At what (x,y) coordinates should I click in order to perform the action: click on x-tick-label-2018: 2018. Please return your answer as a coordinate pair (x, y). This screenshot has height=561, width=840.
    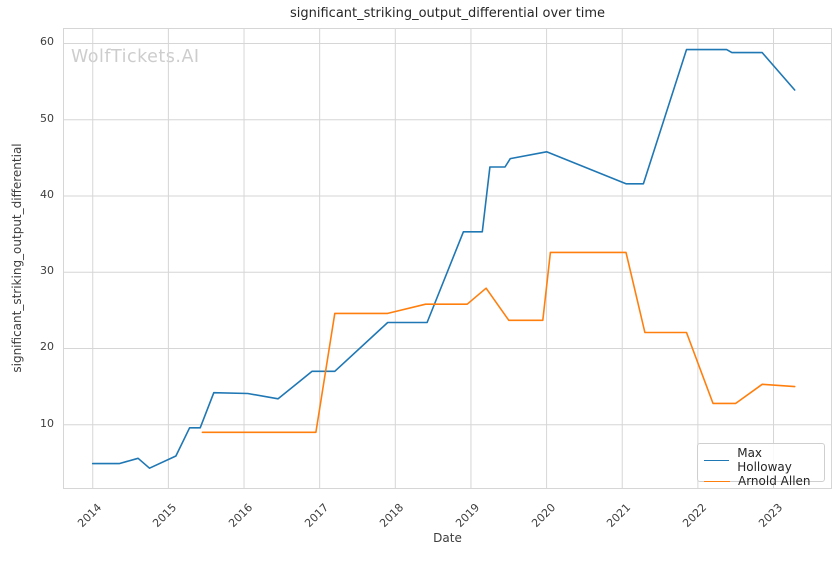
    Looking at the image, I should click on (392, 515).